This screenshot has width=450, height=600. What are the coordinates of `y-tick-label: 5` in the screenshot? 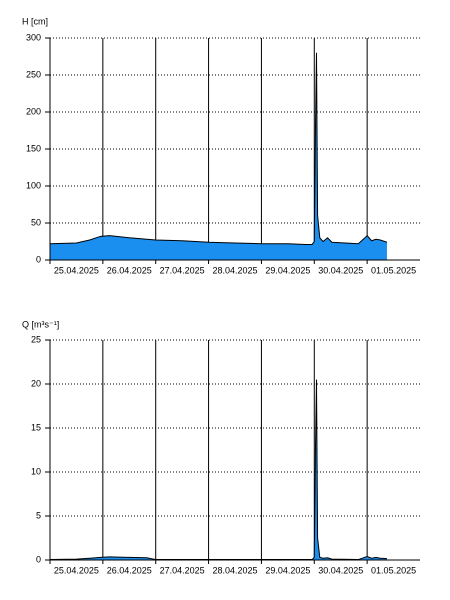 It's located at (38, 515).